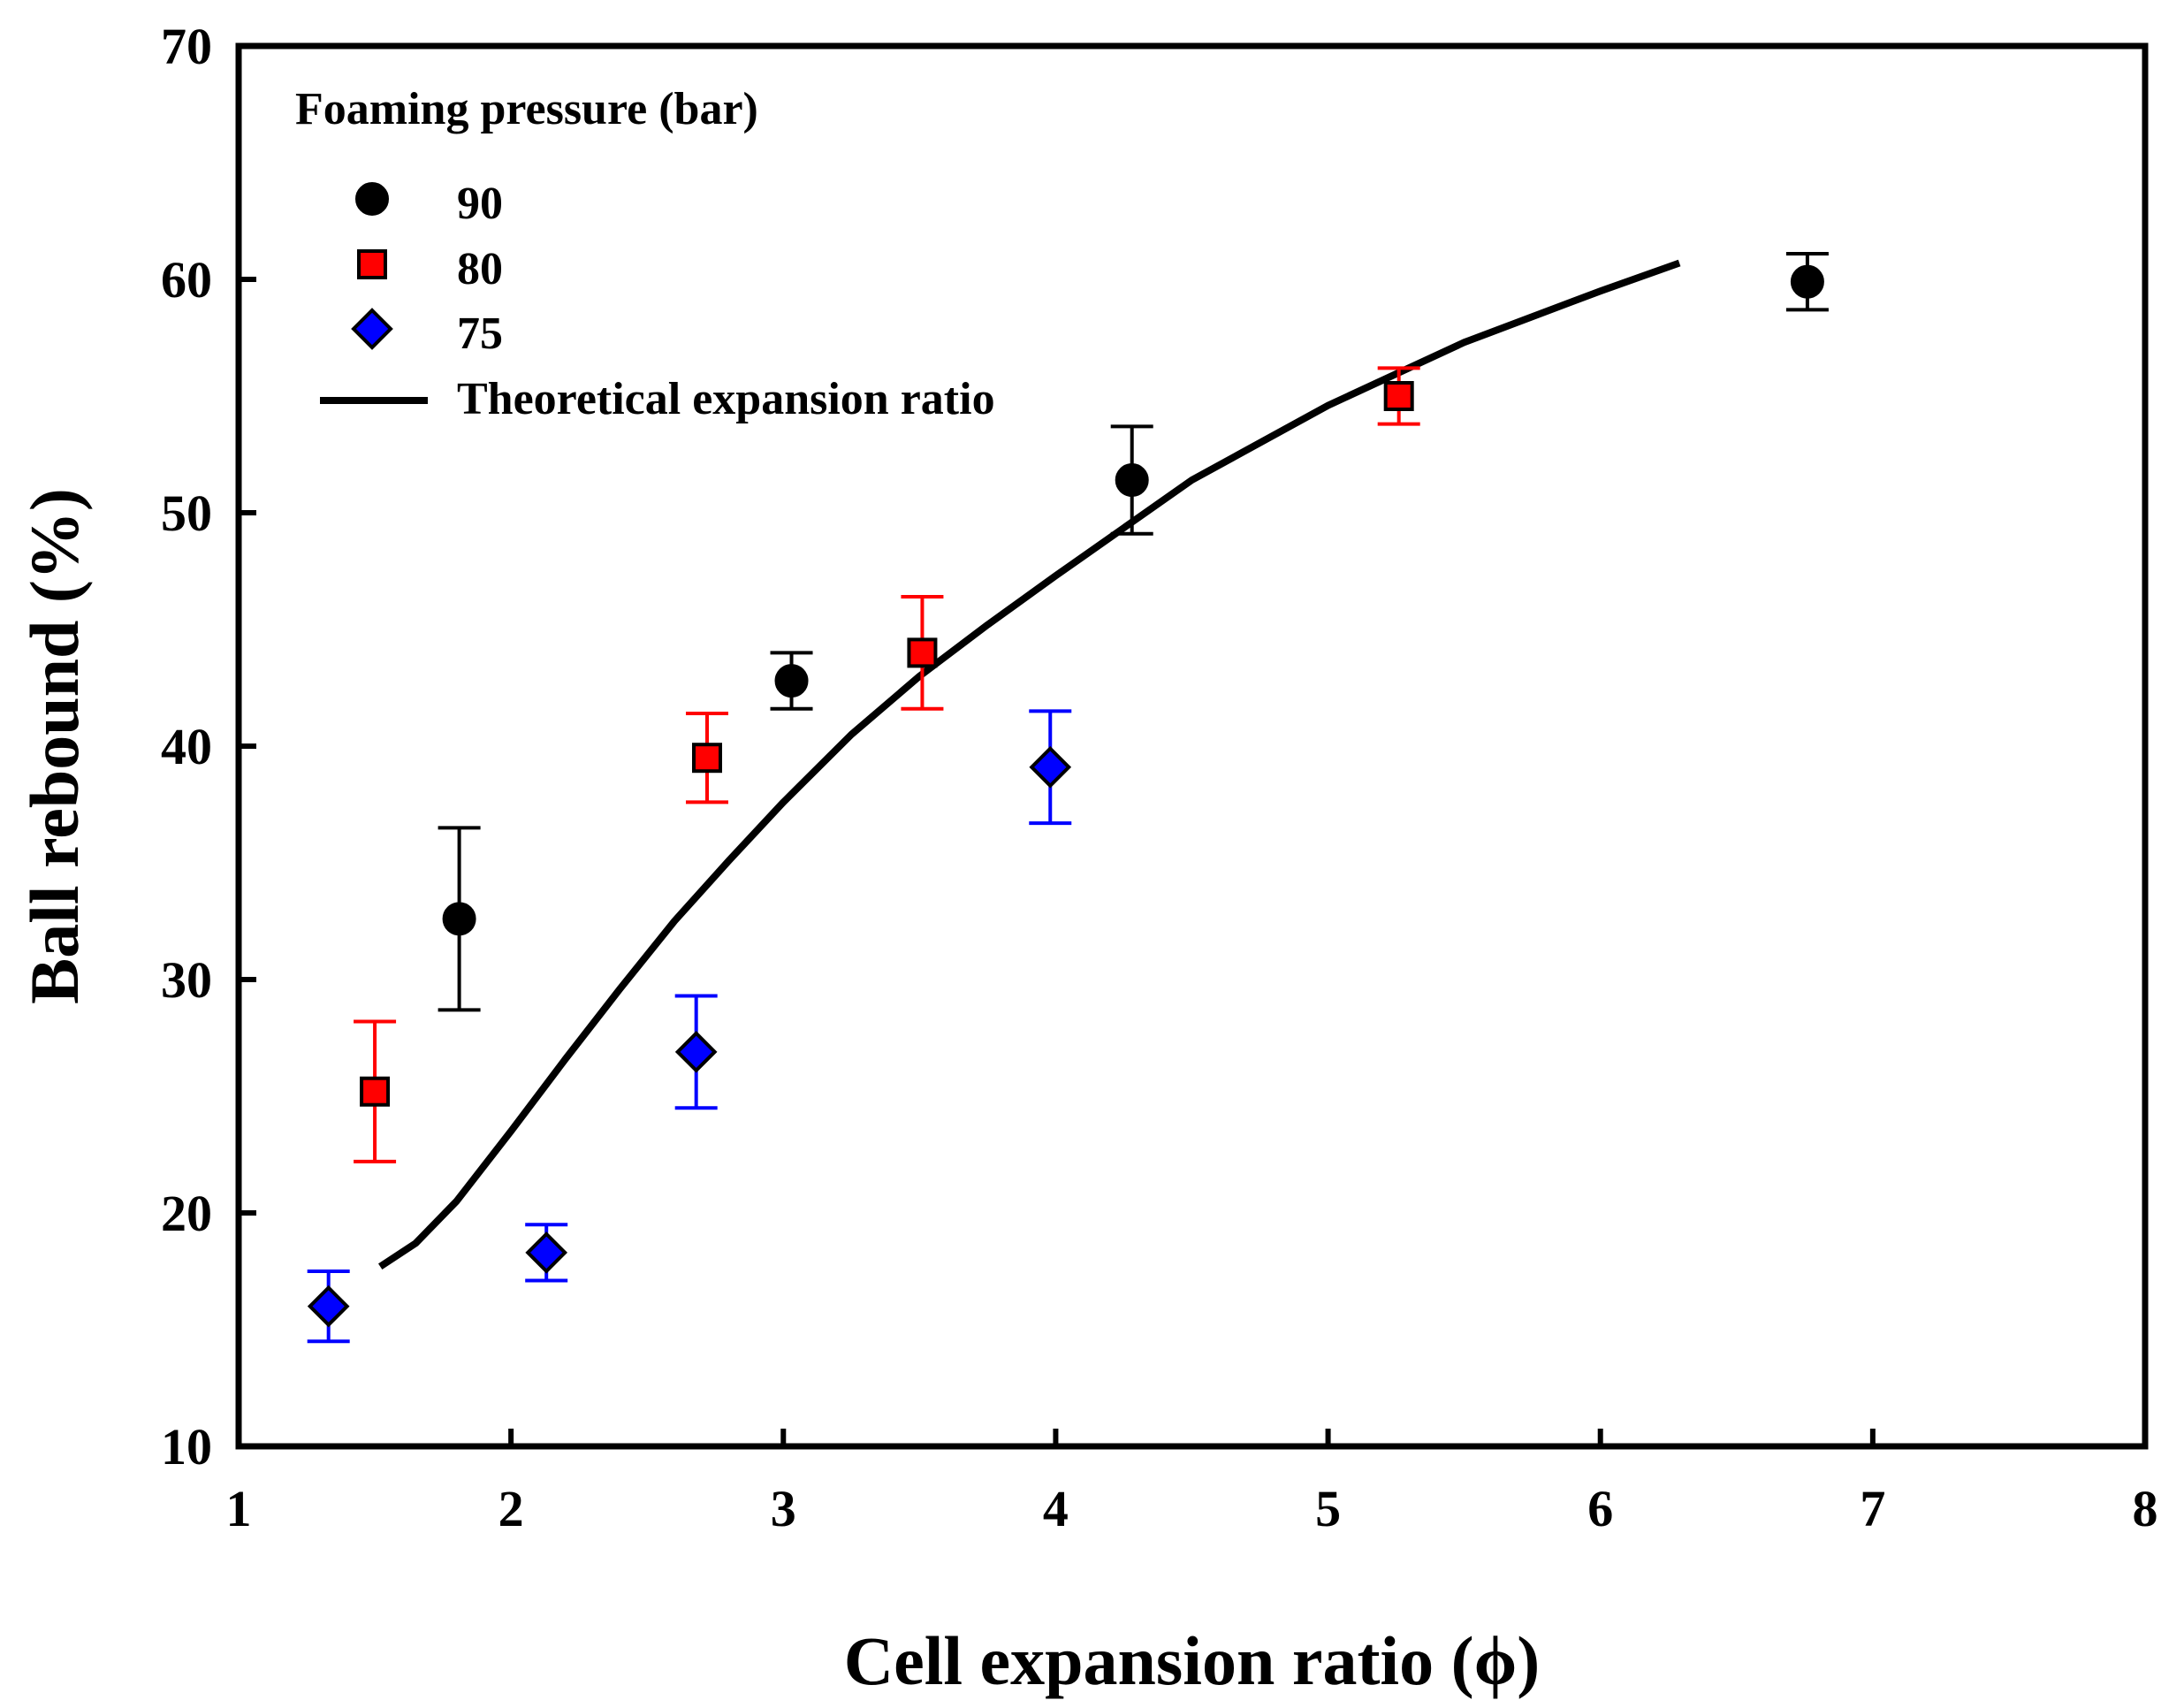  I want to click on y-tick-label: 50, so click(186, 513).